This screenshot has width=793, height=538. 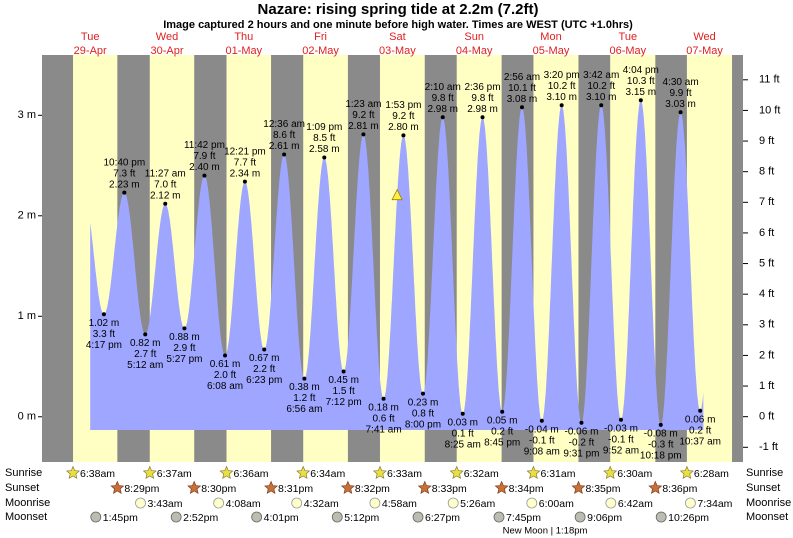 What do you see at coordinates (397, 51) in the screenshot?
I see `date-label: 03-May` at bounding box center [397, 51].